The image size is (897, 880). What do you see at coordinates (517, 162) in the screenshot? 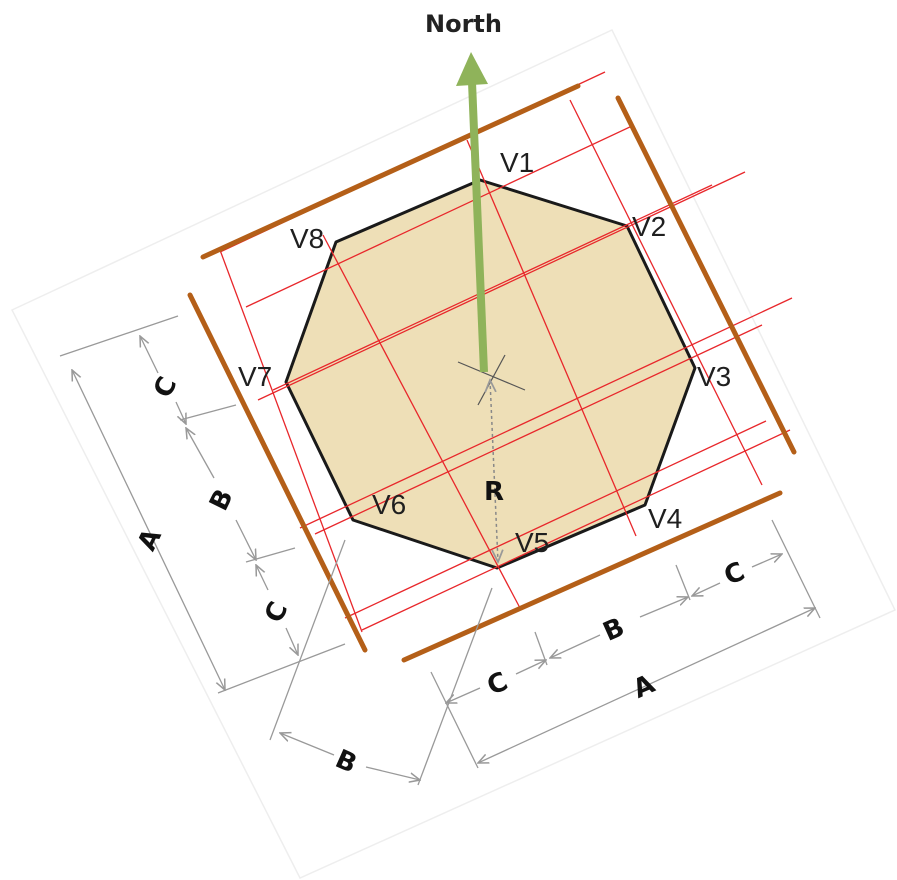
I see `vertex-label-v1: V1` at bounding box center [517, 162].